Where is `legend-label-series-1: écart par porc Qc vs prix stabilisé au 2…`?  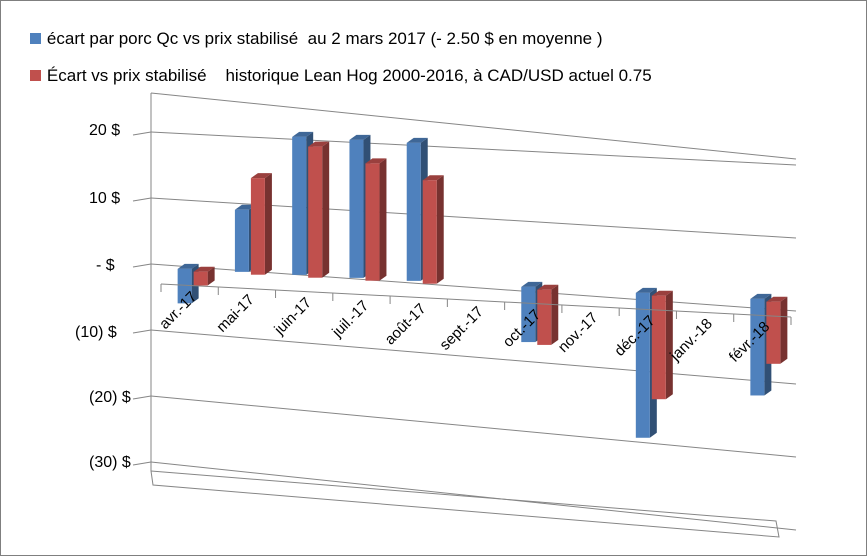
legend-label-series-1: écart par porc Qc vs prix stabilisé au 2… is located at coordinates (324, 38).